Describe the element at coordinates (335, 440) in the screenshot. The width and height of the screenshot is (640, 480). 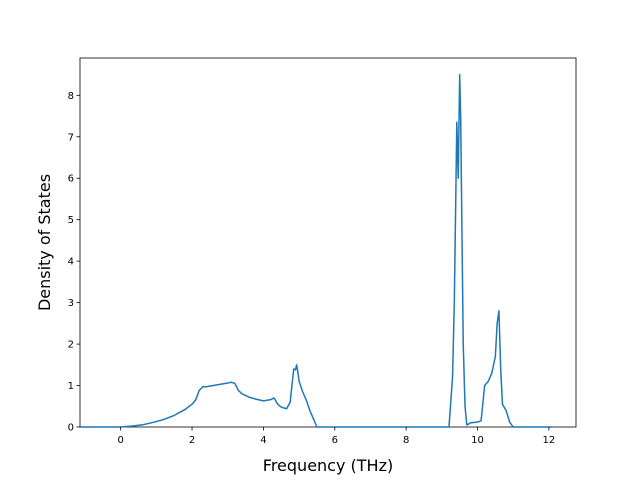
I see `x-tick-label: 6` at that location.